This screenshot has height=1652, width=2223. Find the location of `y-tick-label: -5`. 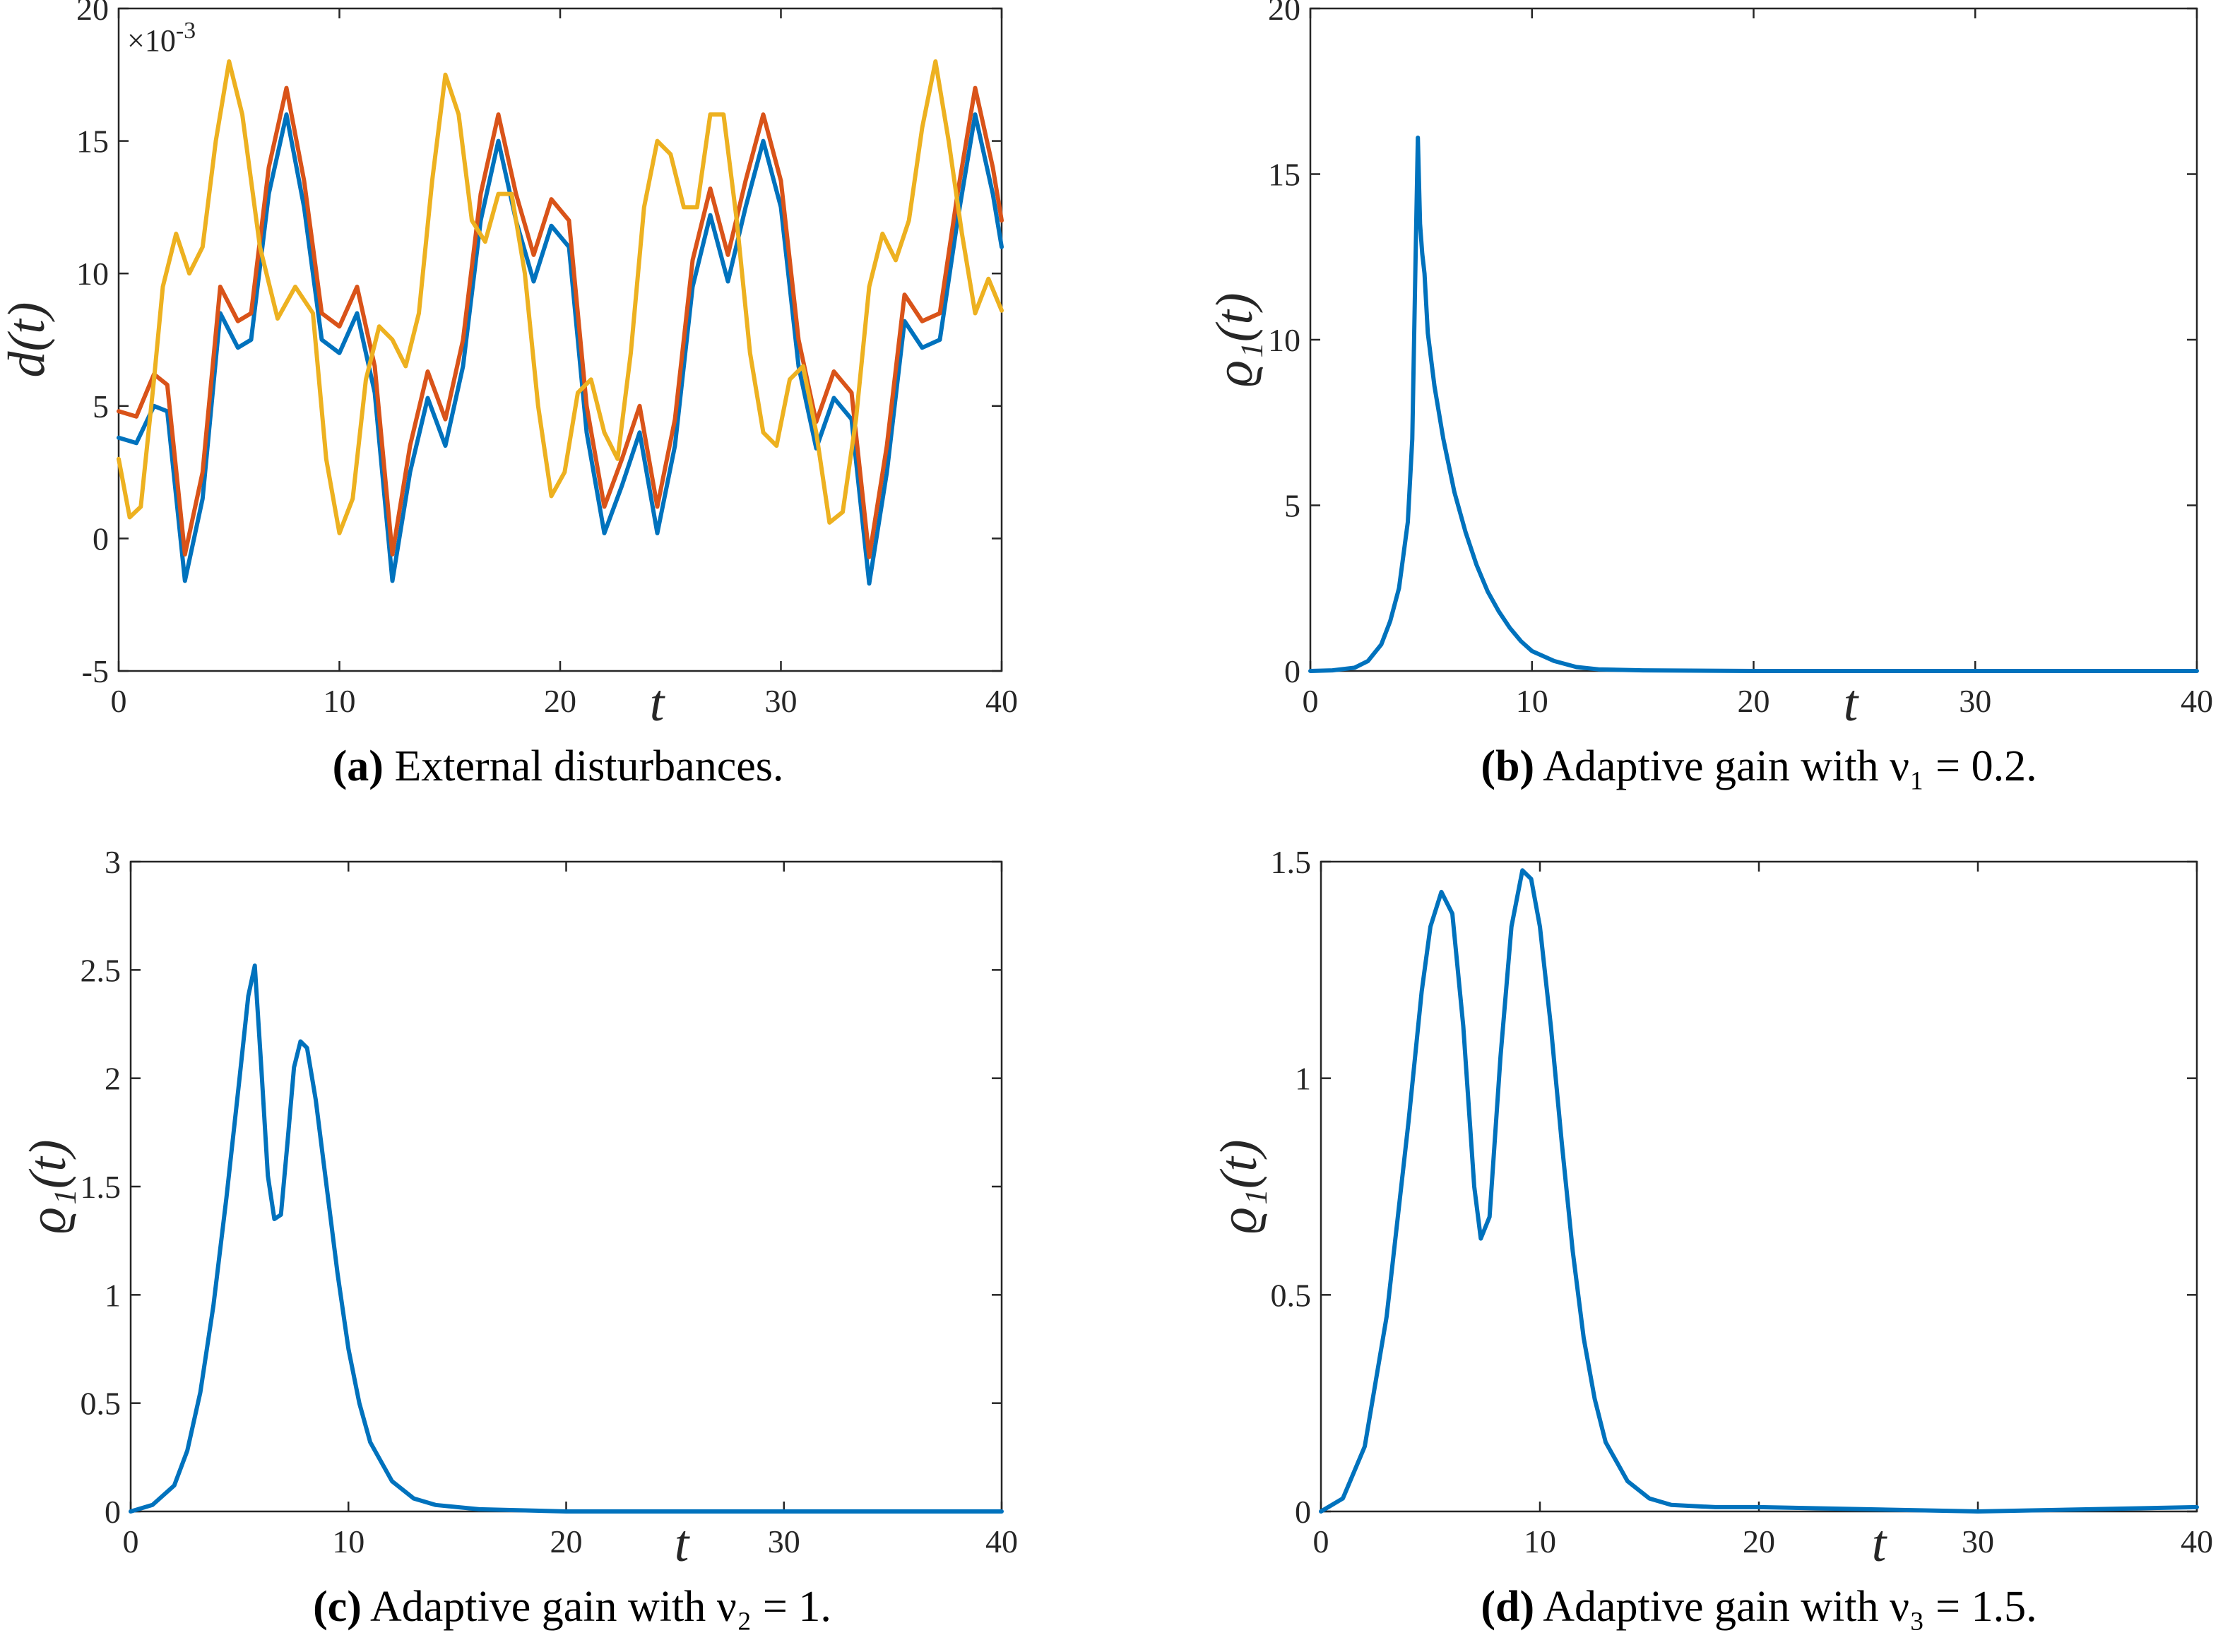

y-tick-label: -5 is located at coordinates (95, 671).